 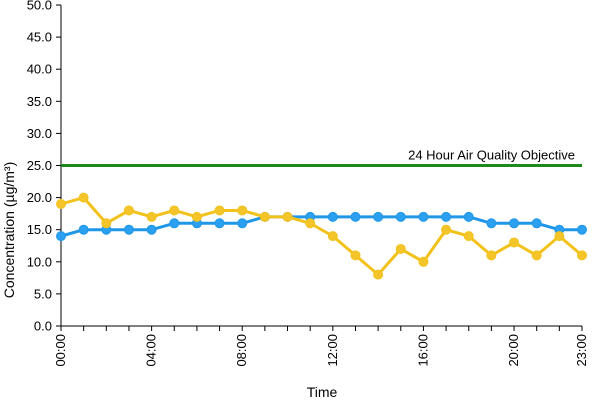 What do you see at coordinates (43, 293) in the screenshot?
I see `y-tick-label: 5.0` at bounding box center [43, 293].